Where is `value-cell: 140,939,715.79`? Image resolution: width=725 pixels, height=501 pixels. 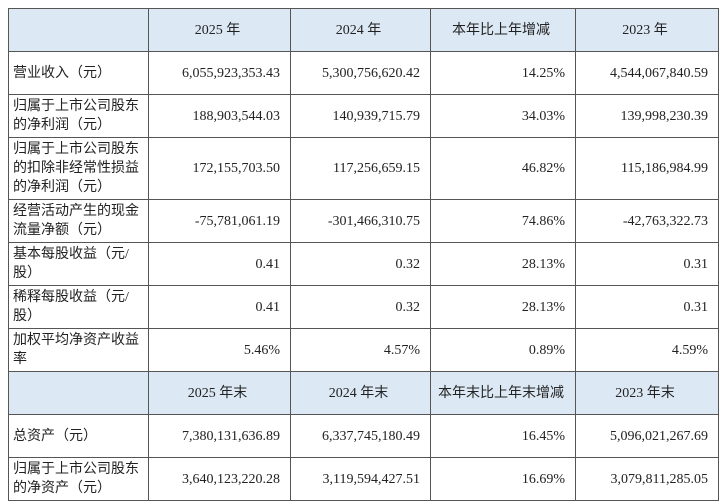 value-cell: 140,939,715.79 is located at coordinates (360, 116).